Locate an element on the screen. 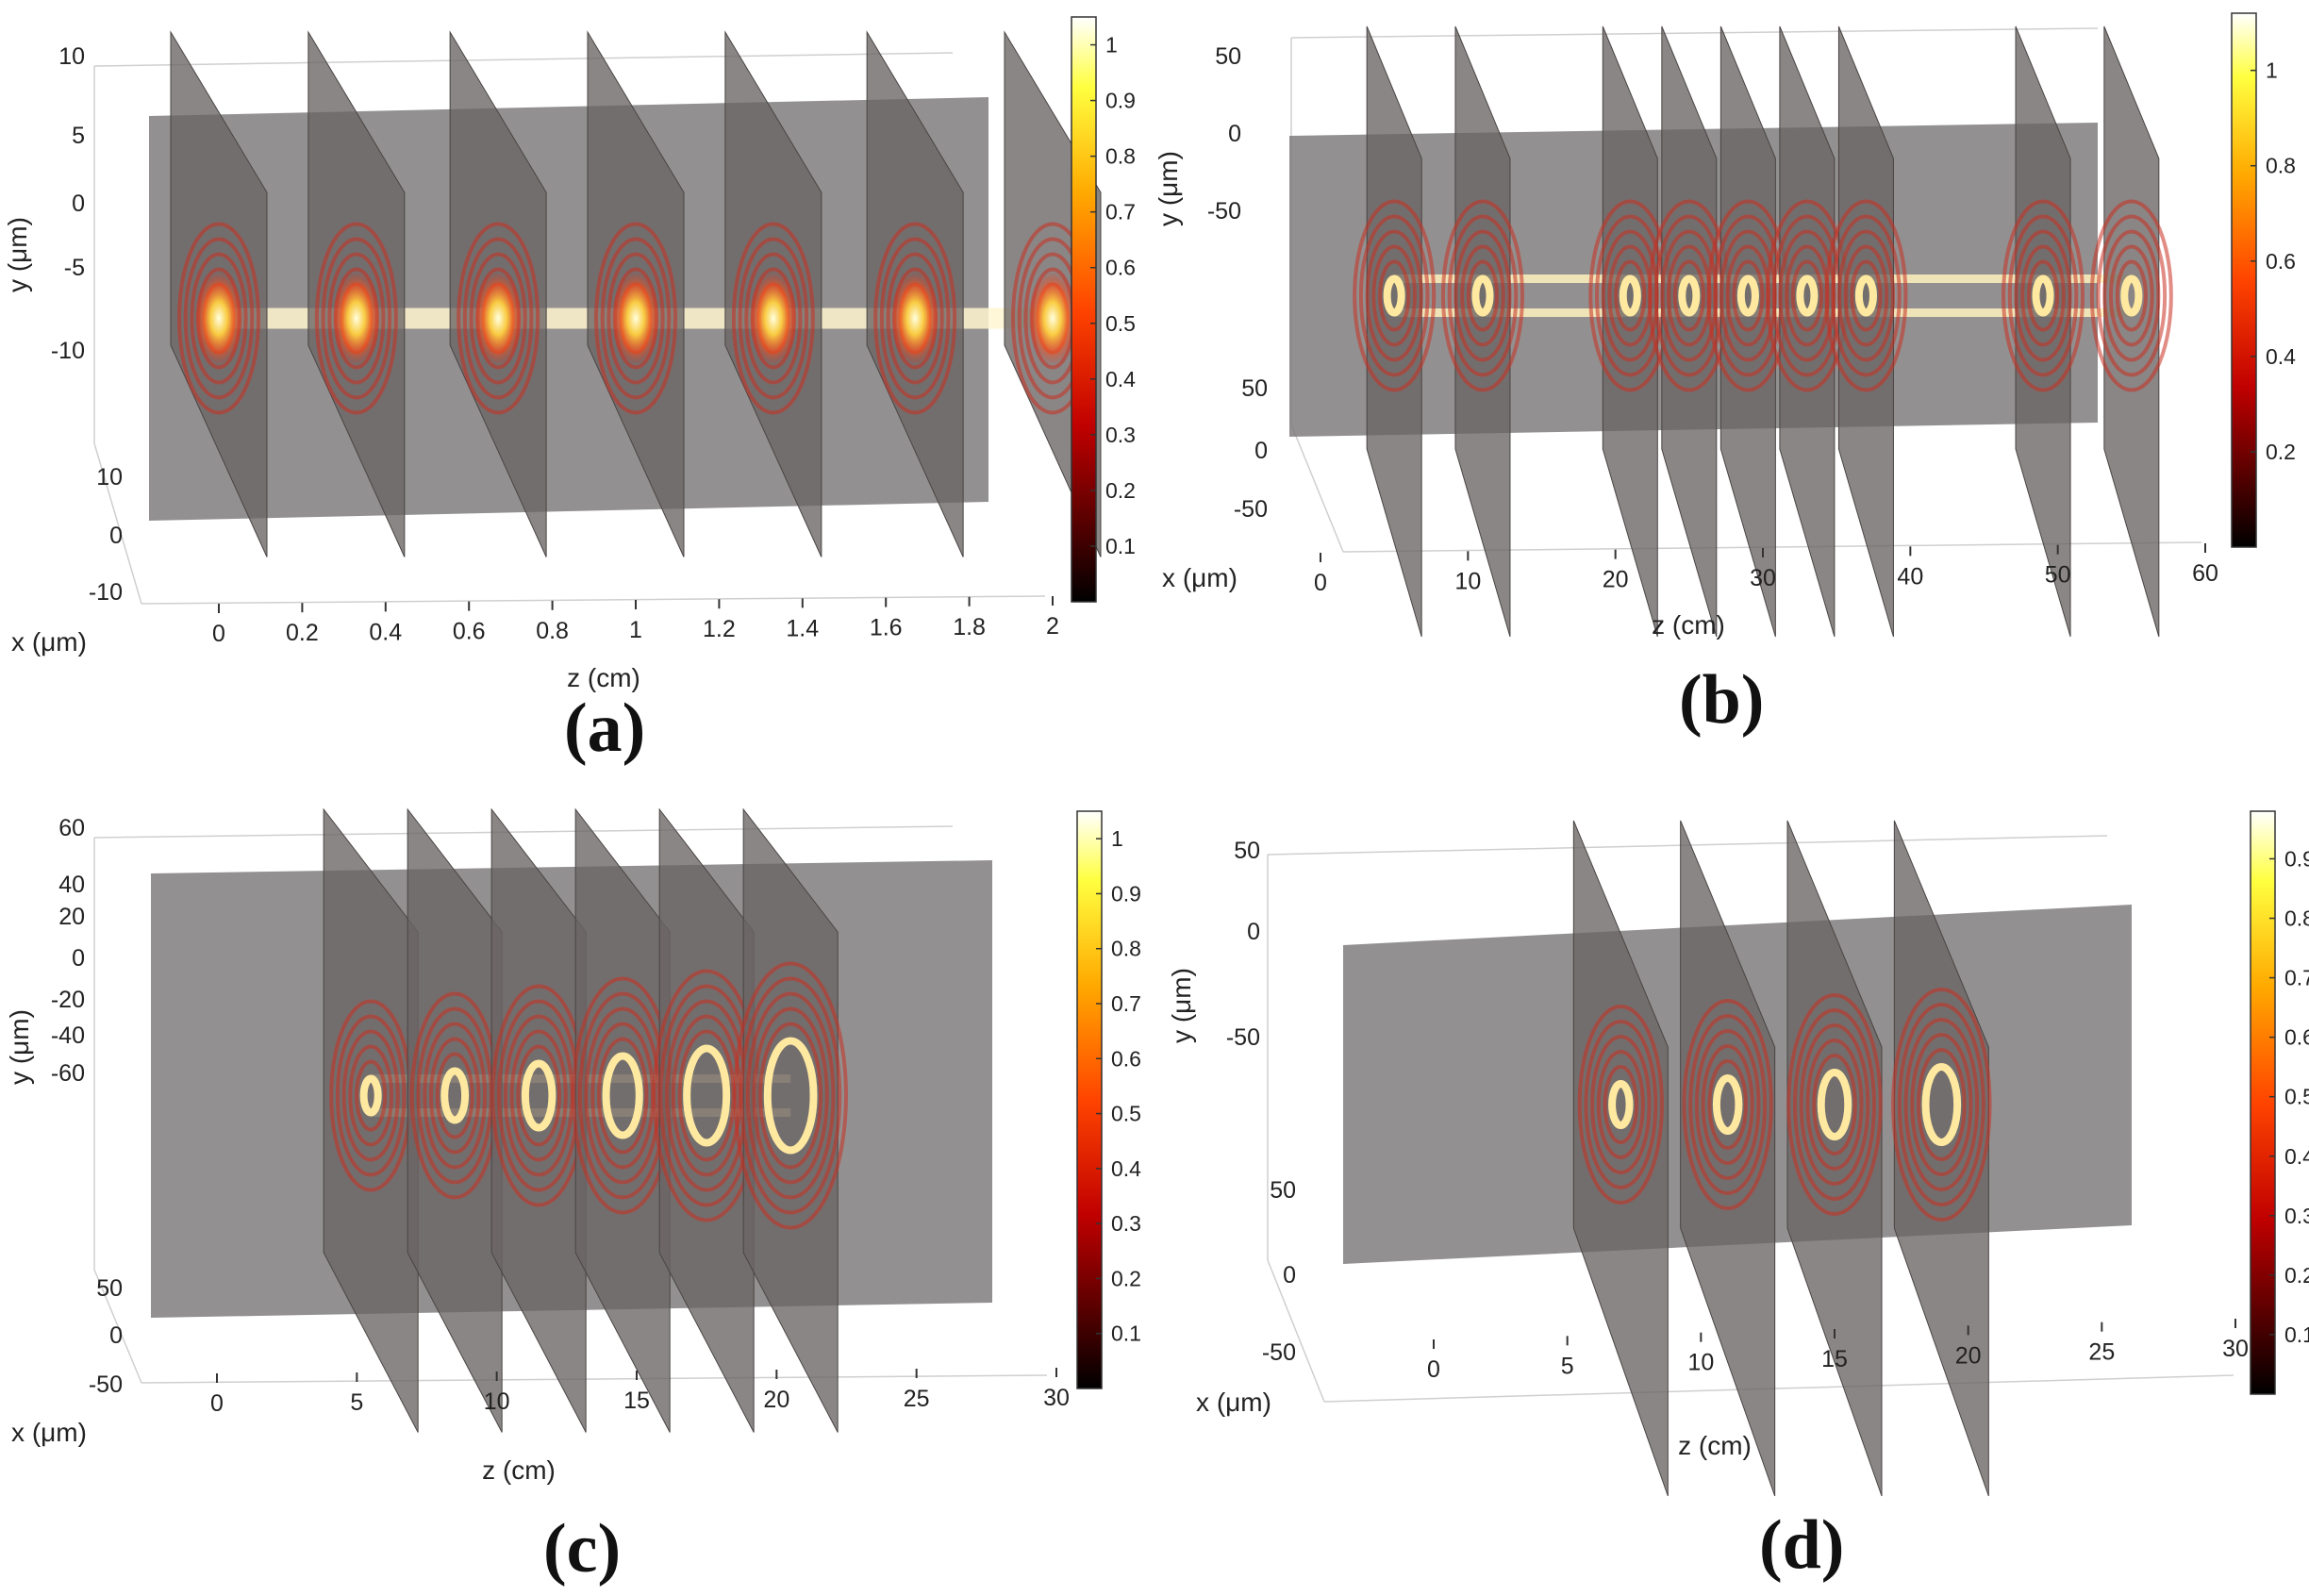  y-tick-label: -5 is located at coordinates (74, 268).